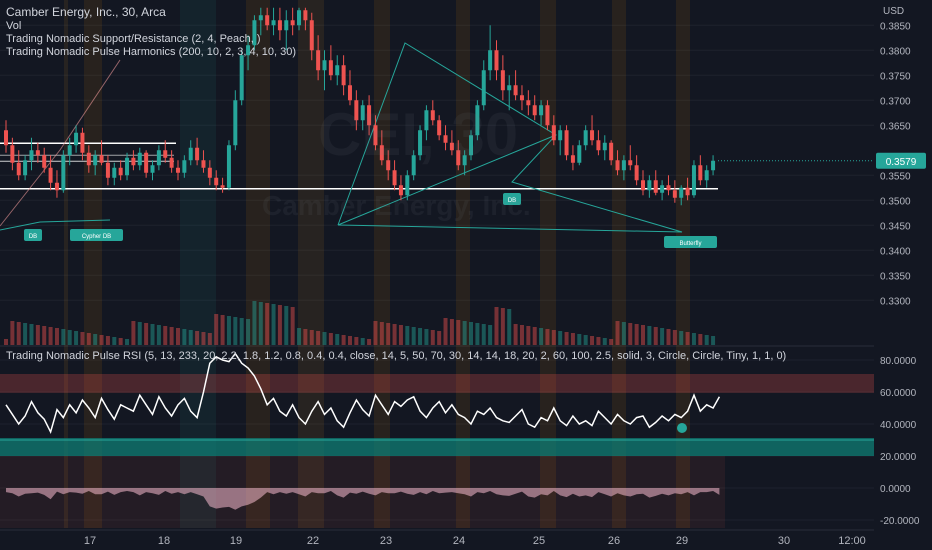  What do you see at coordinates (895, 276) in the screenshot?
I see `price-tick-label: 0.3350` at bounding box center [895, 276].